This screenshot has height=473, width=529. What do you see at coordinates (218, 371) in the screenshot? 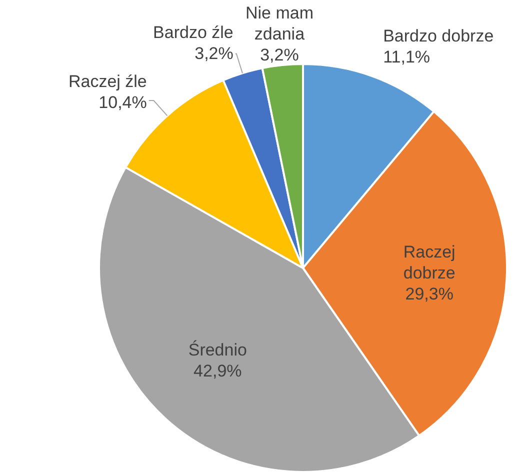
I see `data-label: 42,9%` at bounding box center [218, 371].